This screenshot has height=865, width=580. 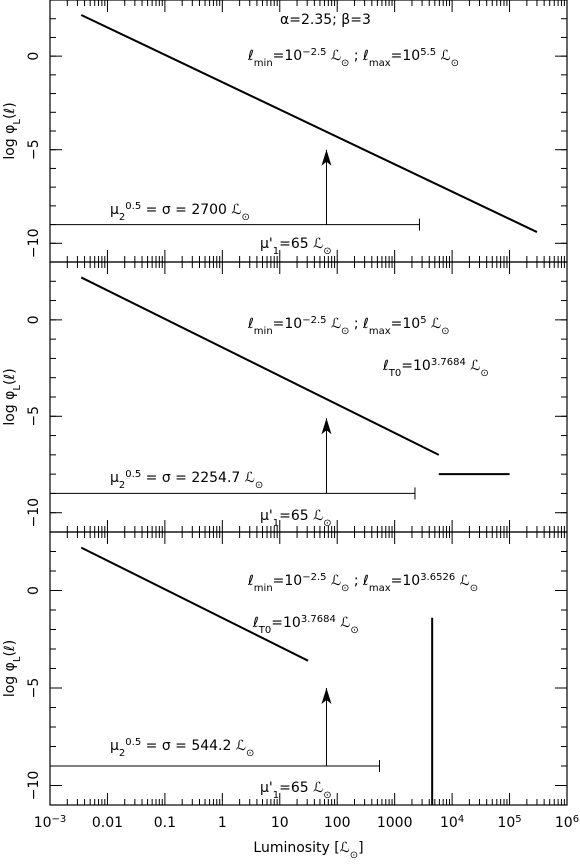 I want to click on annotation: ℓmin=10−2.5 ℒ⊙ ; ℓmax=103.6526 ℒ⊙, so click(x=362, y=583).